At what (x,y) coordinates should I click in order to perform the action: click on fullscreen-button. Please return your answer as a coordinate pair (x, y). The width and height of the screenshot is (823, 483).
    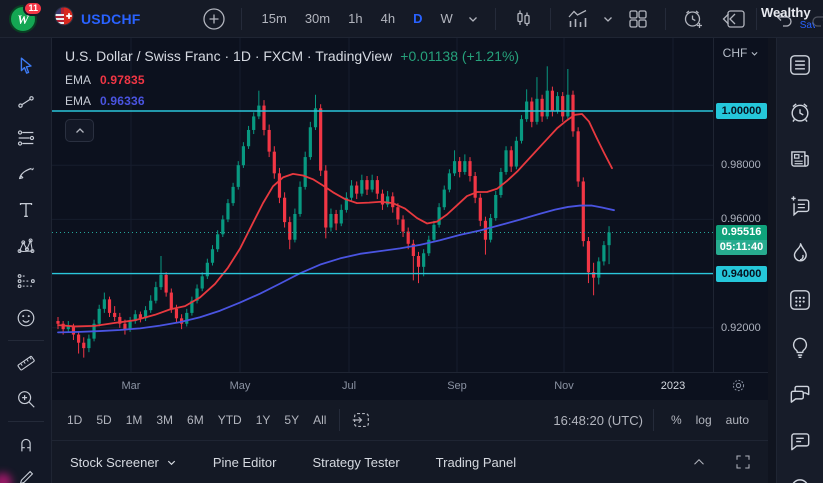
    Looking at the image, I should click on (743, 462).